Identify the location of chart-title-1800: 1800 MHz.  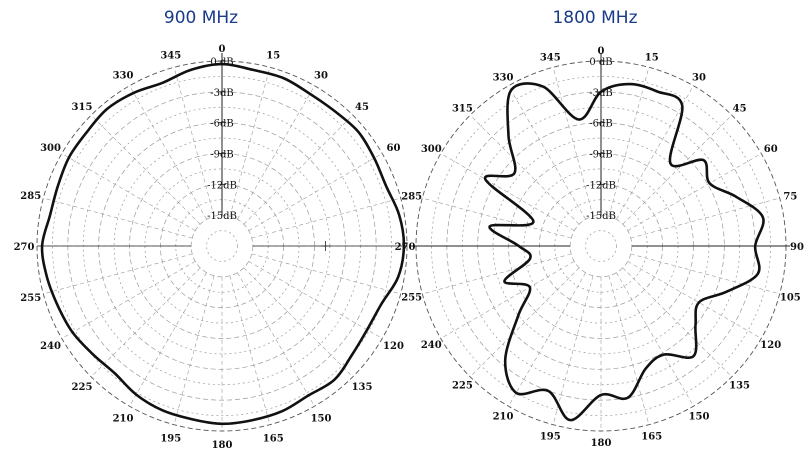
(595, 18).